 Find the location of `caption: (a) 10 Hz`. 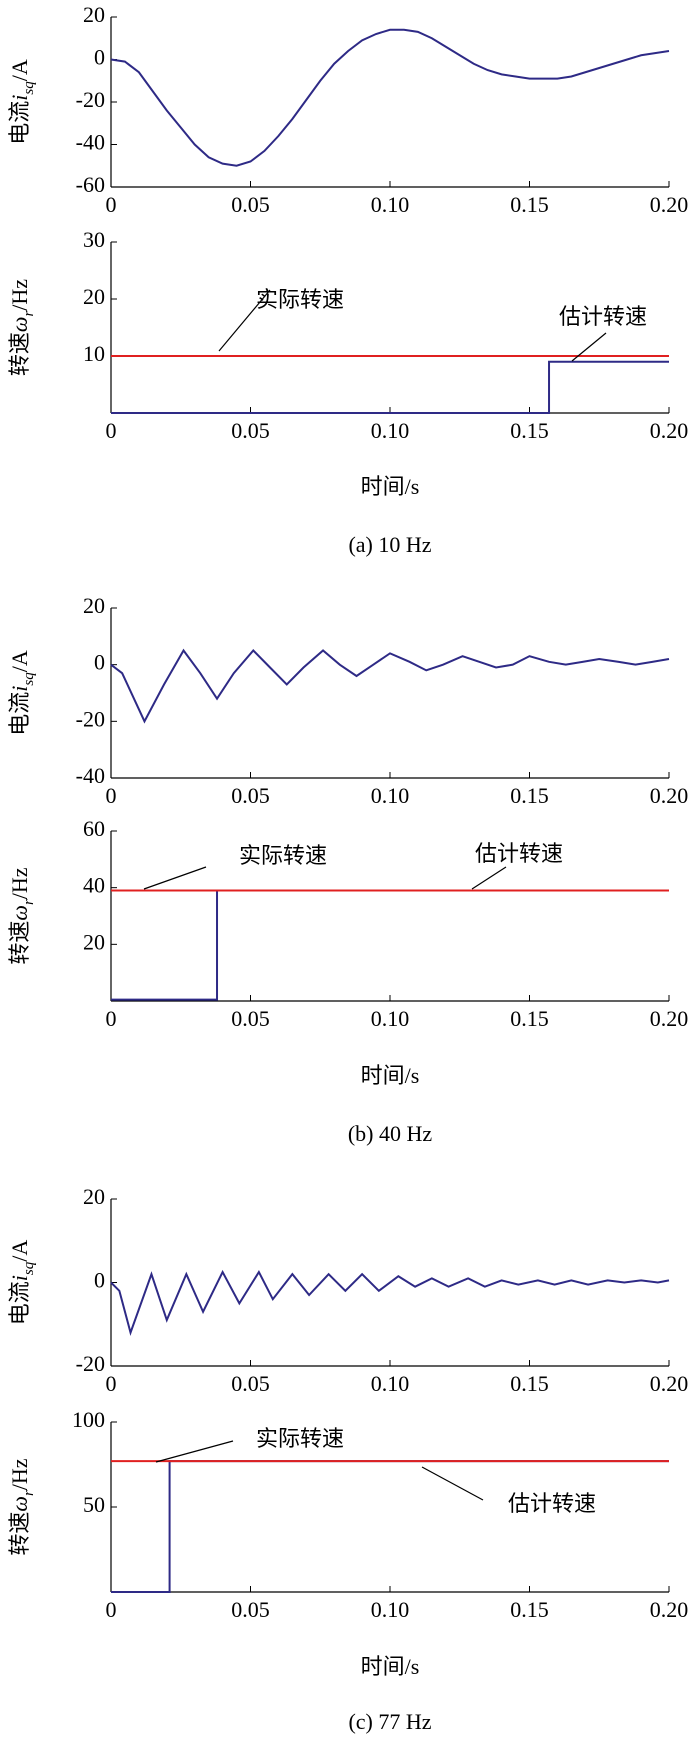

caption: (a) 10 Hz is located at coordinates (389, 544).